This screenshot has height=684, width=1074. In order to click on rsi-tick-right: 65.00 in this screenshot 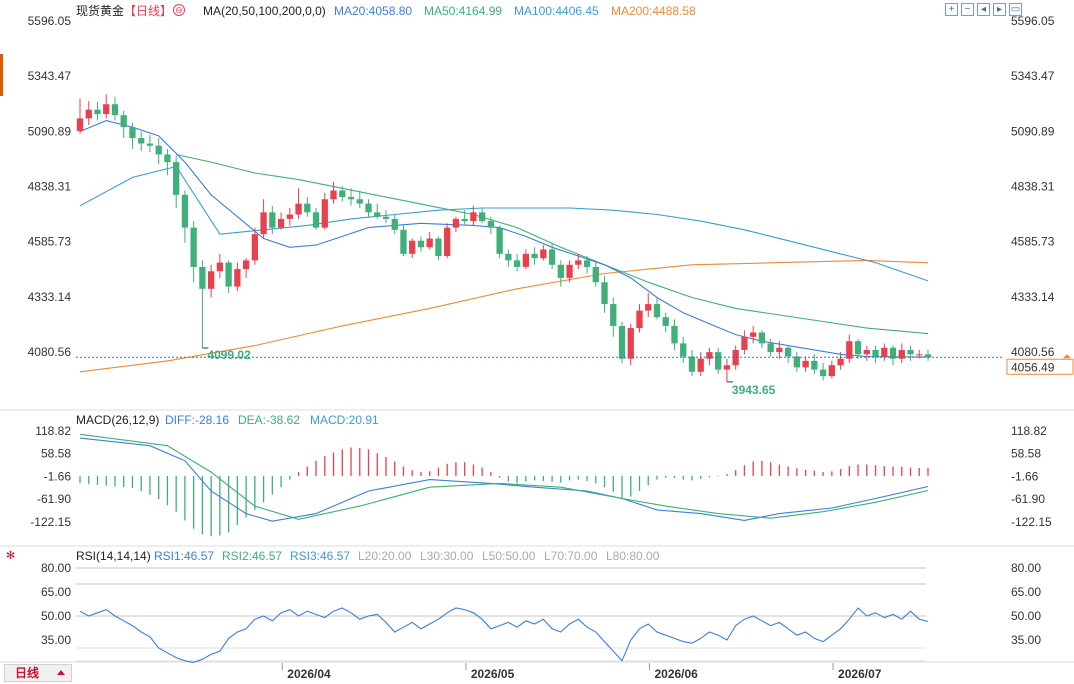, I will do `click(1026, 592)`.